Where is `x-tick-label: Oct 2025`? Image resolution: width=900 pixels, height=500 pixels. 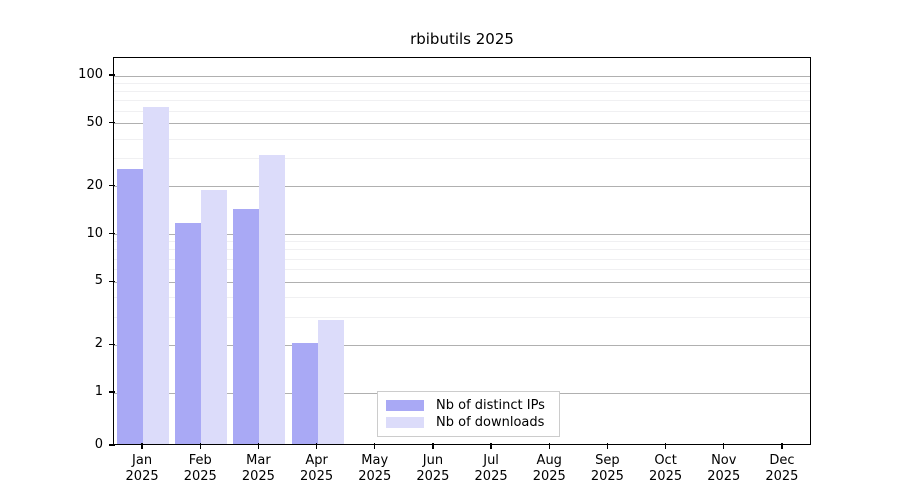
x-tick-label: Oct 2025 is located at coordinates (666, 468).